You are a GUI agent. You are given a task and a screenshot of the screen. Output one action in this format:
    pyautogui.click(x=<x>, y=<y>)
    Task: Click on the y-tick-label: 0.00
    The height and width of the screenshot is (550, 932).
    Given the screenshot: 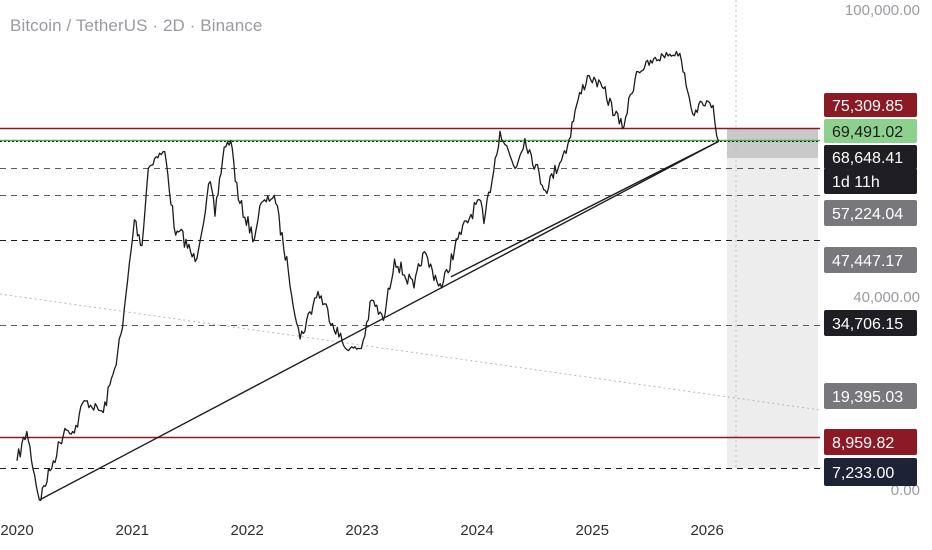 What is the action you would take?
    pyautogui.click(x=905, y=490)
    